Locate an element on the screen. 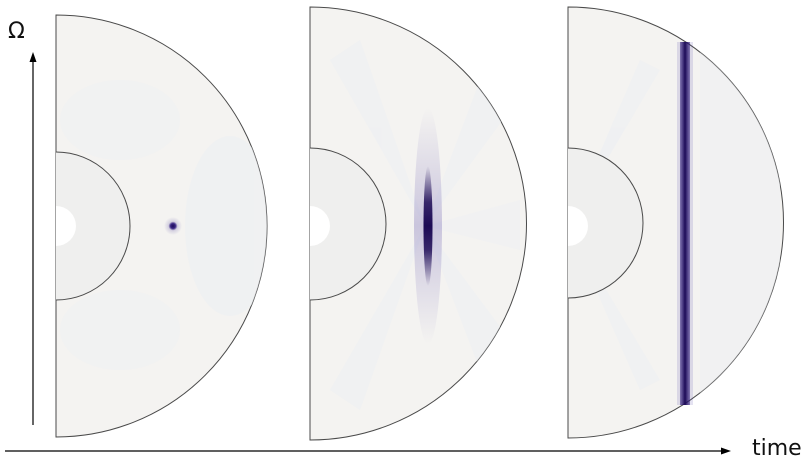 The height and width of the screenshot is (461, 808). omega-axis is located at coordinates (33, 238).